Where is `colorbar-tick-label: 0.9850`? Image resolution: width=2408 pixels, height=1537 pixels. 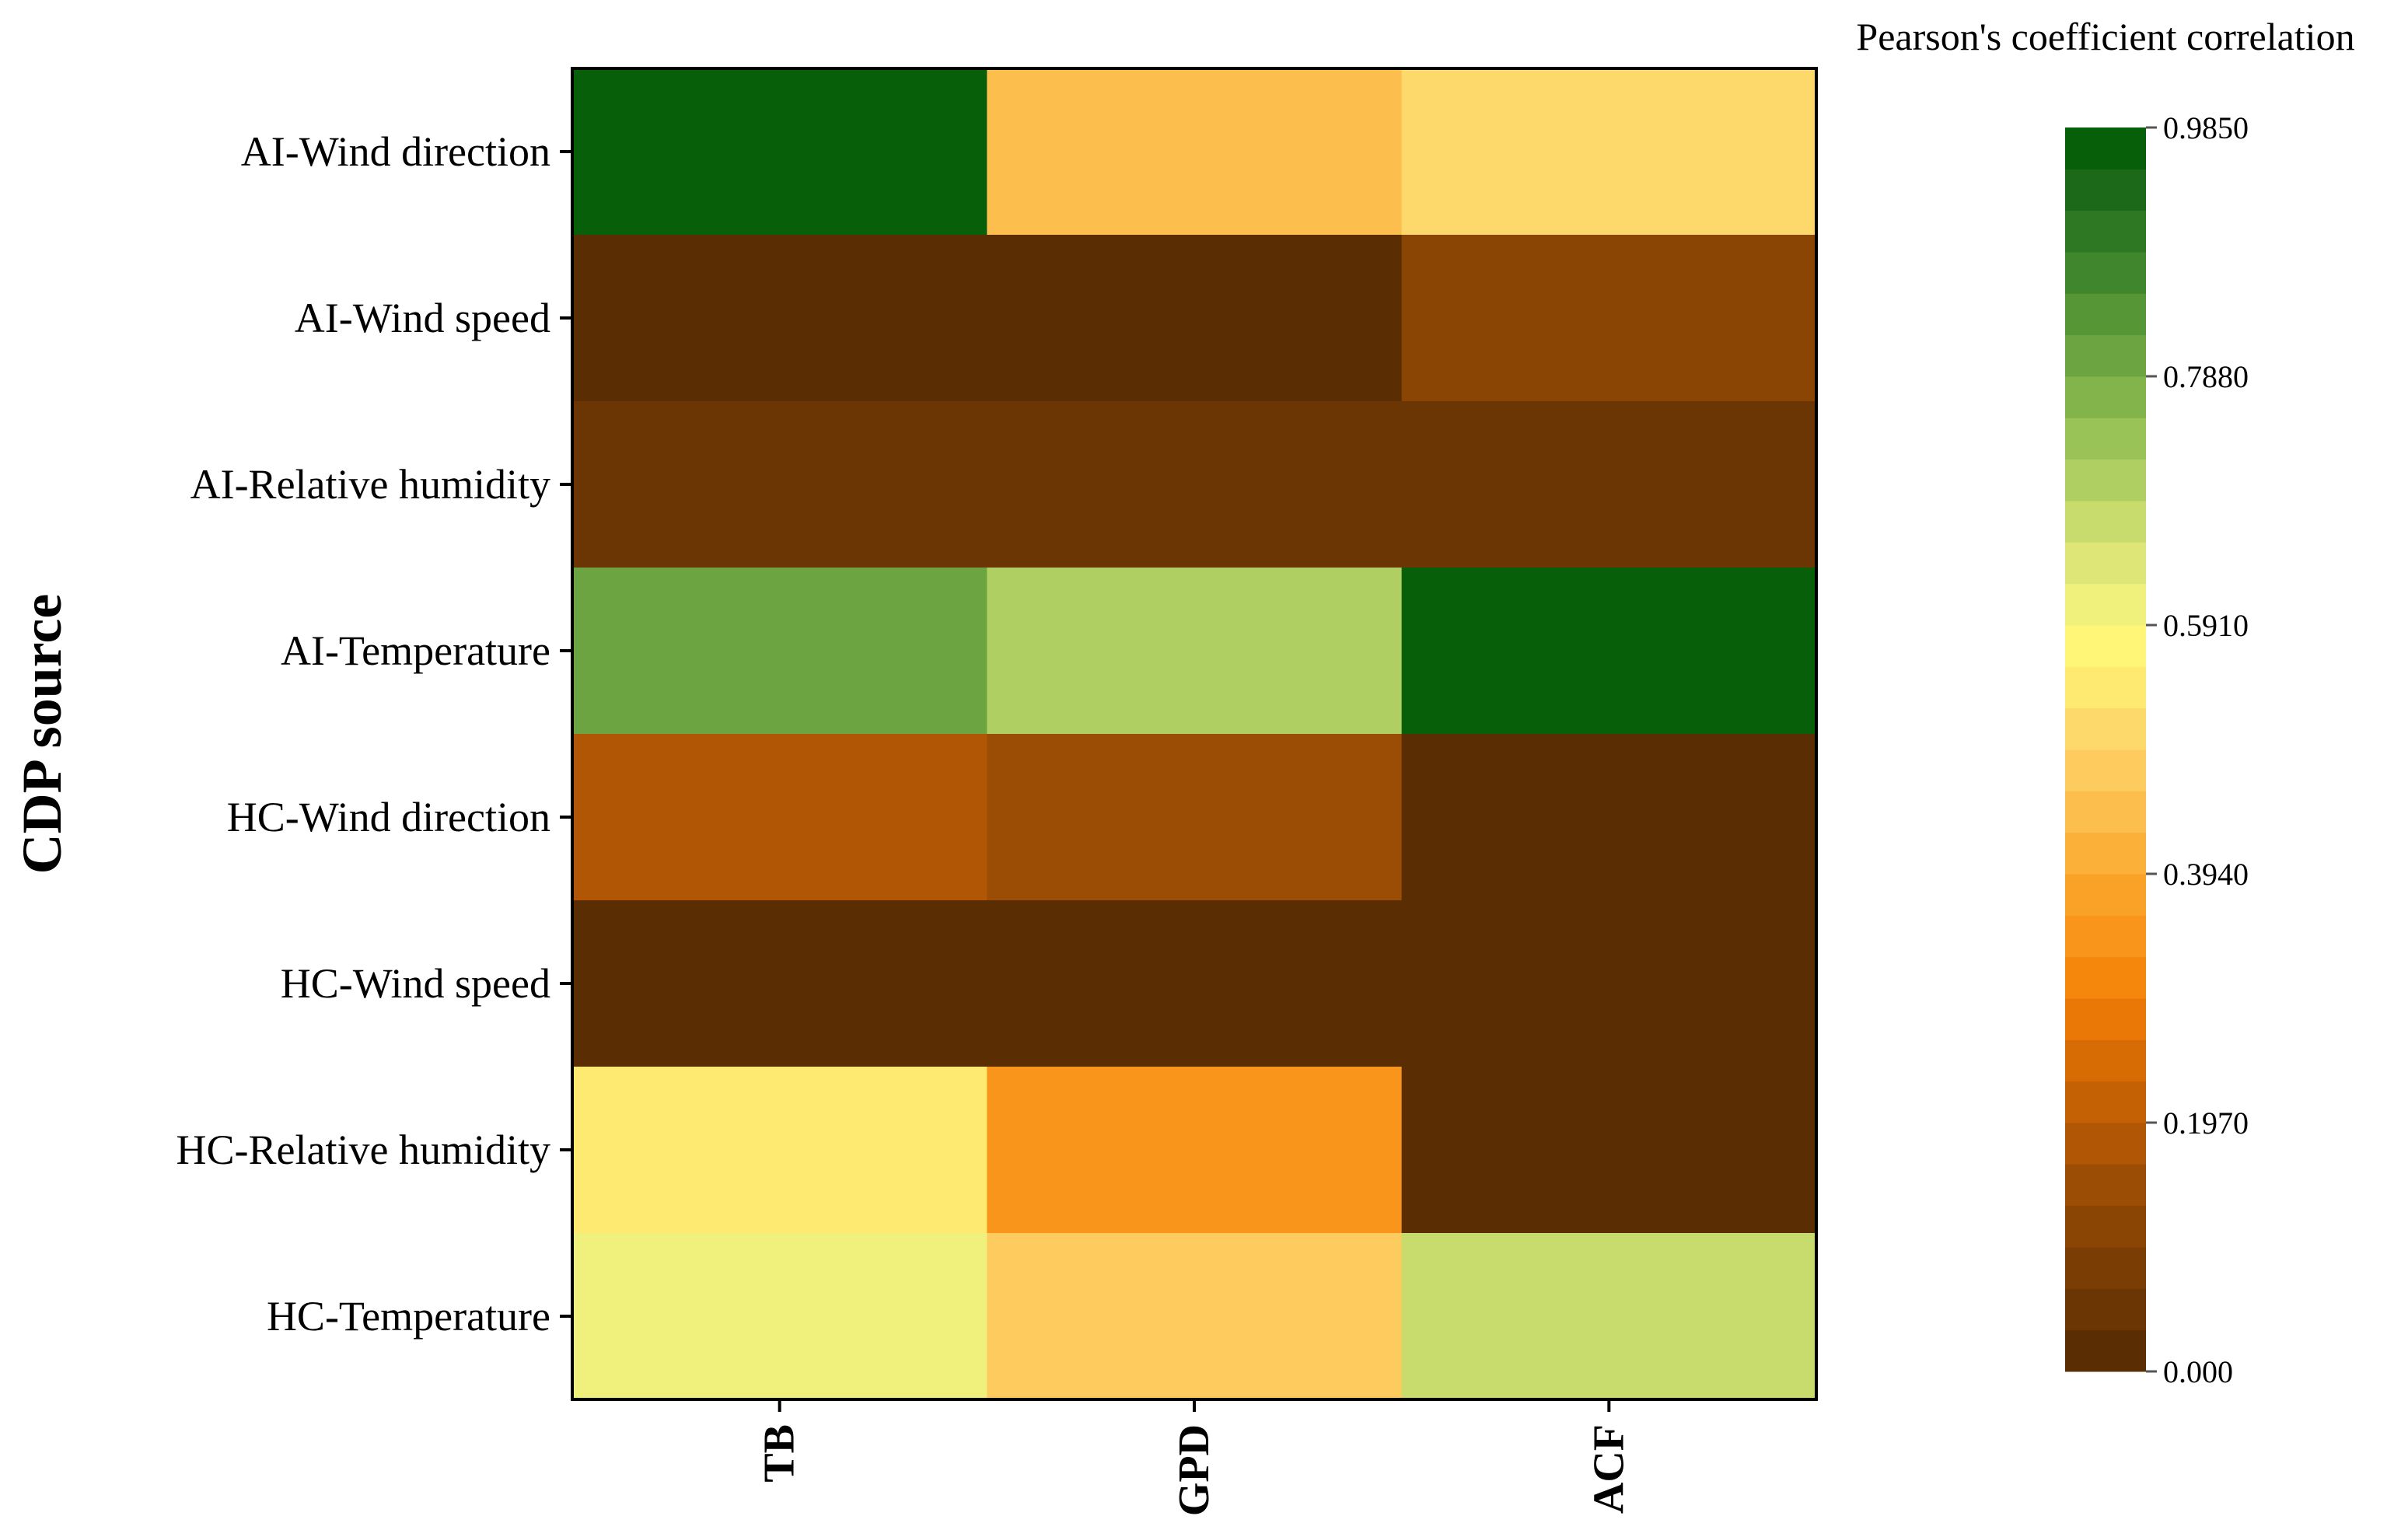 colorbar-tick-label: 0.9850 is located at coordinates (2206, 127).